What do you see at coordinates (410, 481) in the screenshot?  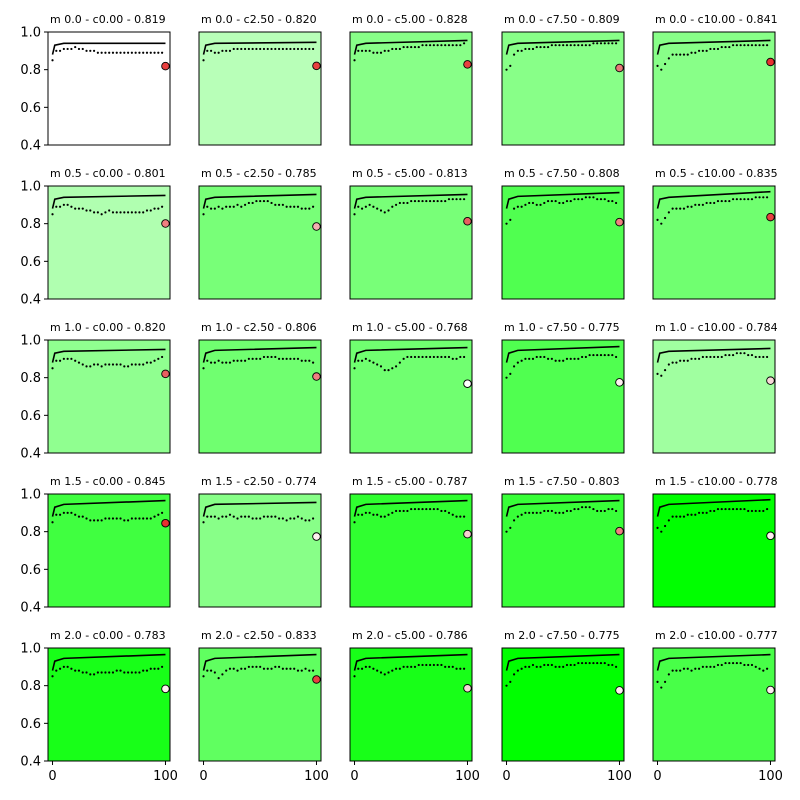 I see `subplot-title: m 1.5 - c5.00 - 0.787` at bounding box center [410, 481].